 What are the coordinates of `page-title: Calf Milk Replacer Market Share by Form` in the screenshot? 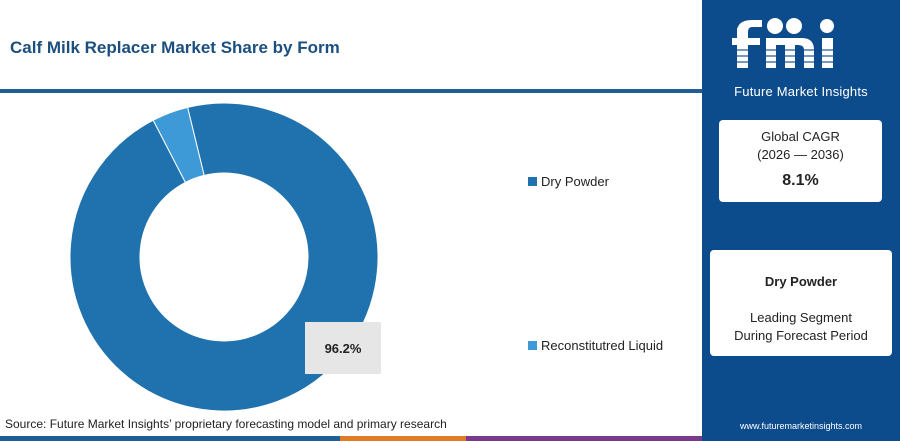 It's located at (175, 47).